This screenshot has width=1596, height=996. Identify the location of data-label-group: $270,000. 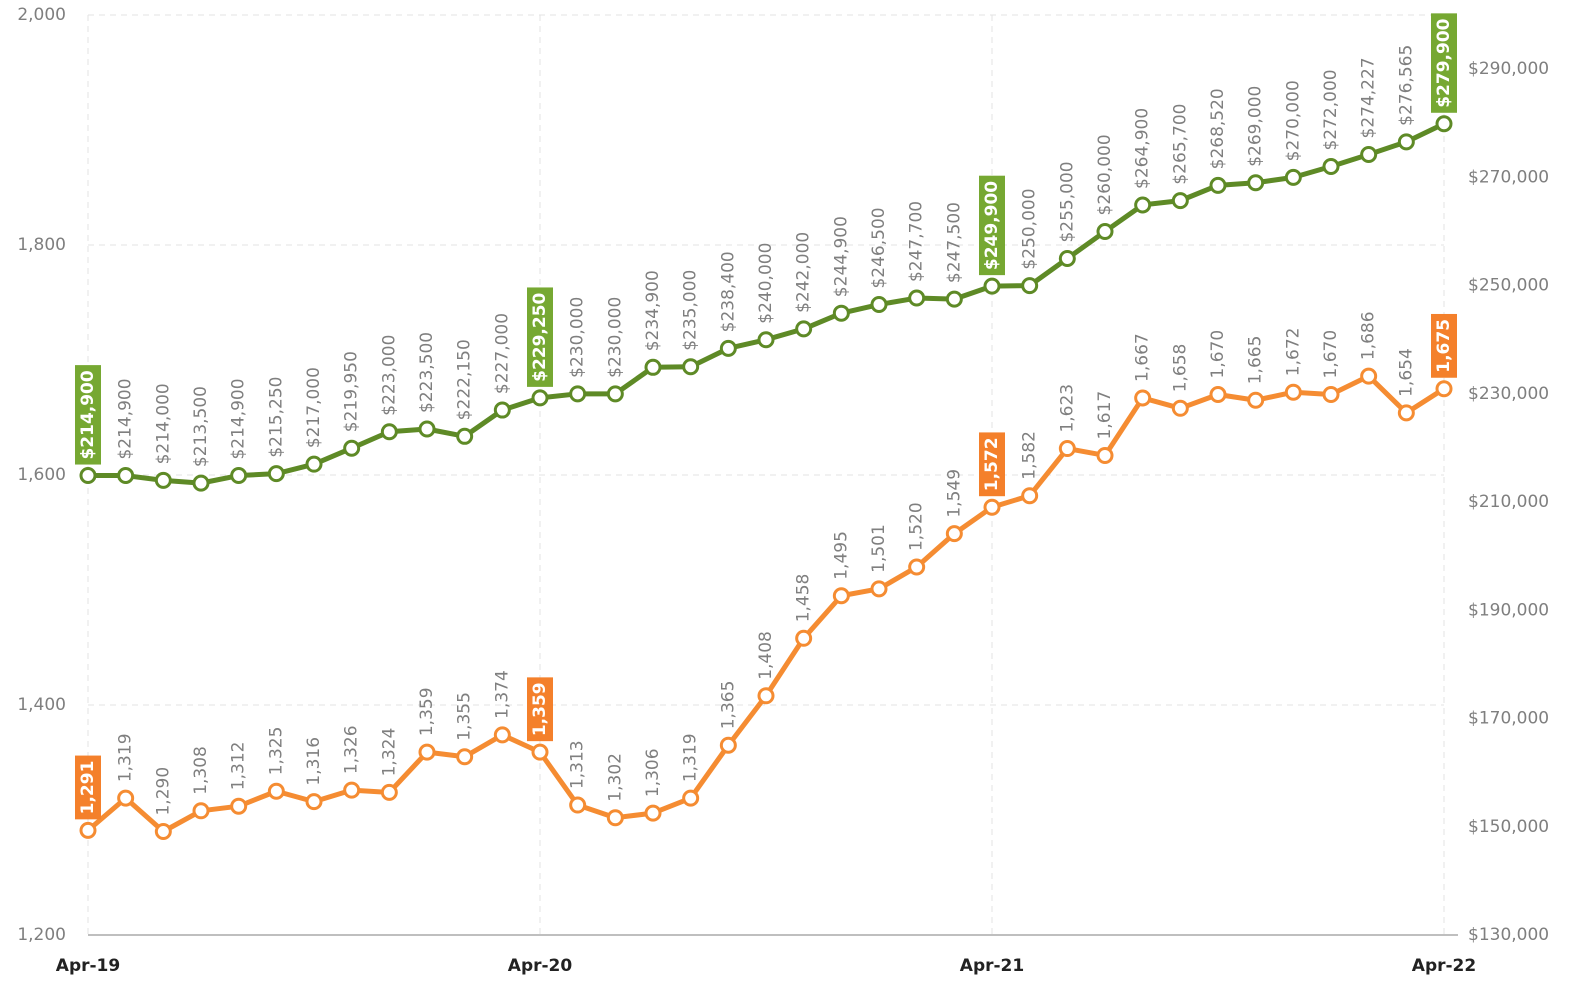
(1293, 120).